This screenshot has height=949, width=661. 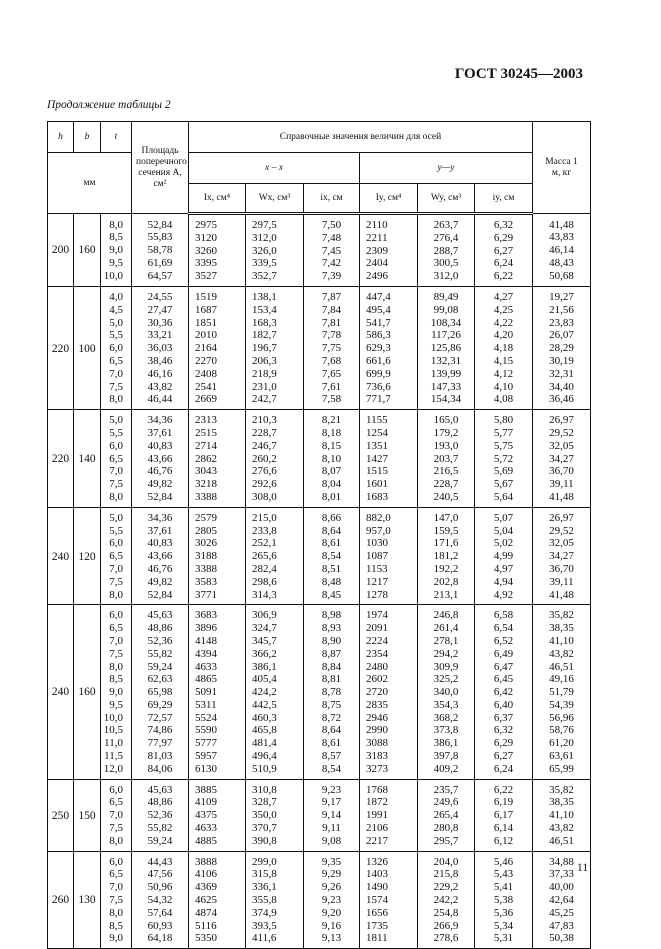 What do you see at coordinates (377, 900) in the screenshot?
I see `value-Iy: 1574` at bounding box center [377, 900].